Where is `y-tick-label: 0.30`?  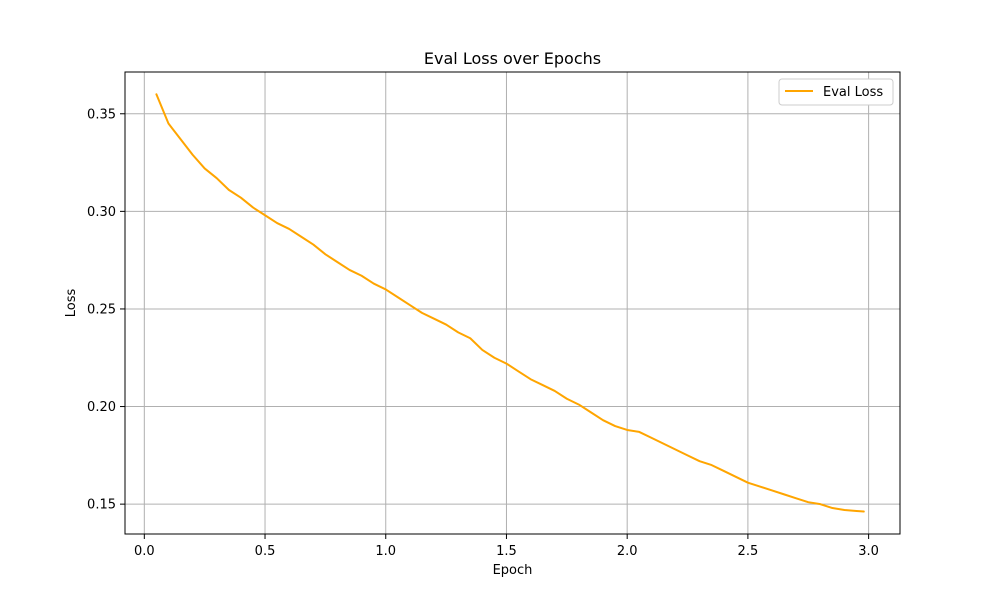
y-tick-label: 0.30 is located at coordinates (101, 212).